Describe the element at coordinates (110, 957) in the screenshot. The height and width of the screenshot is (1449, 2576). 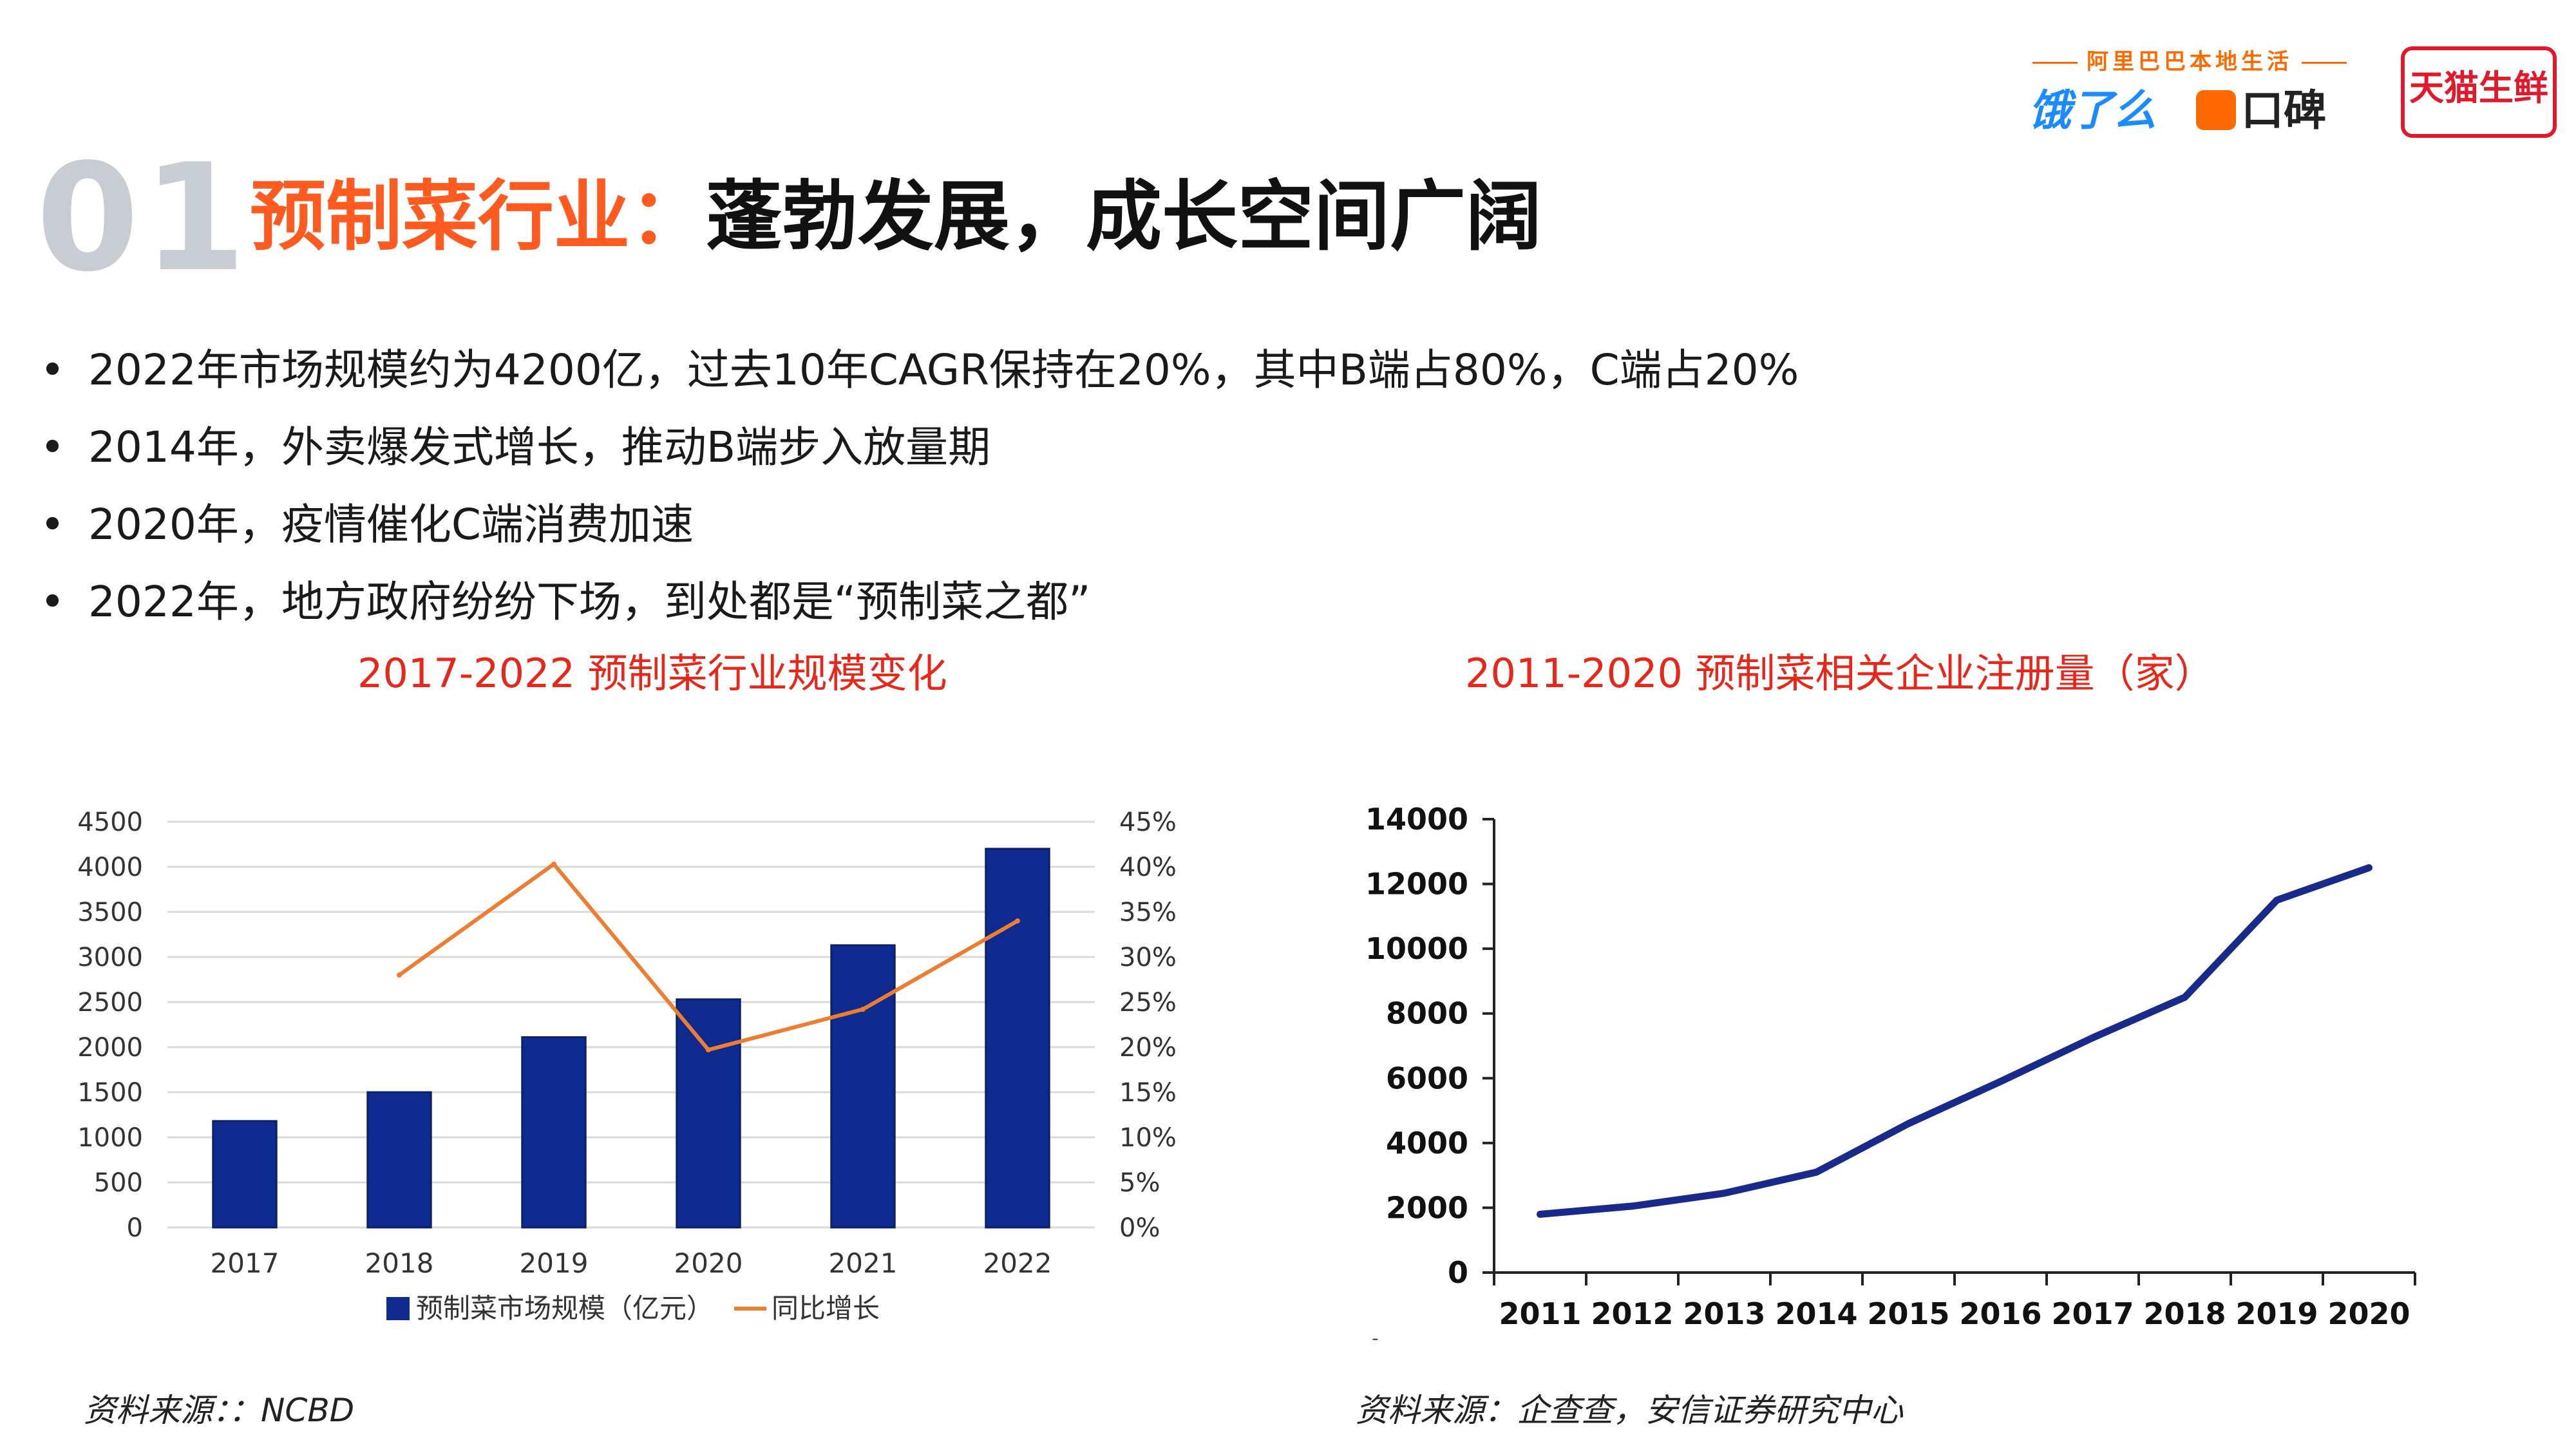
I see `y-tick-label: 3000` at that location.